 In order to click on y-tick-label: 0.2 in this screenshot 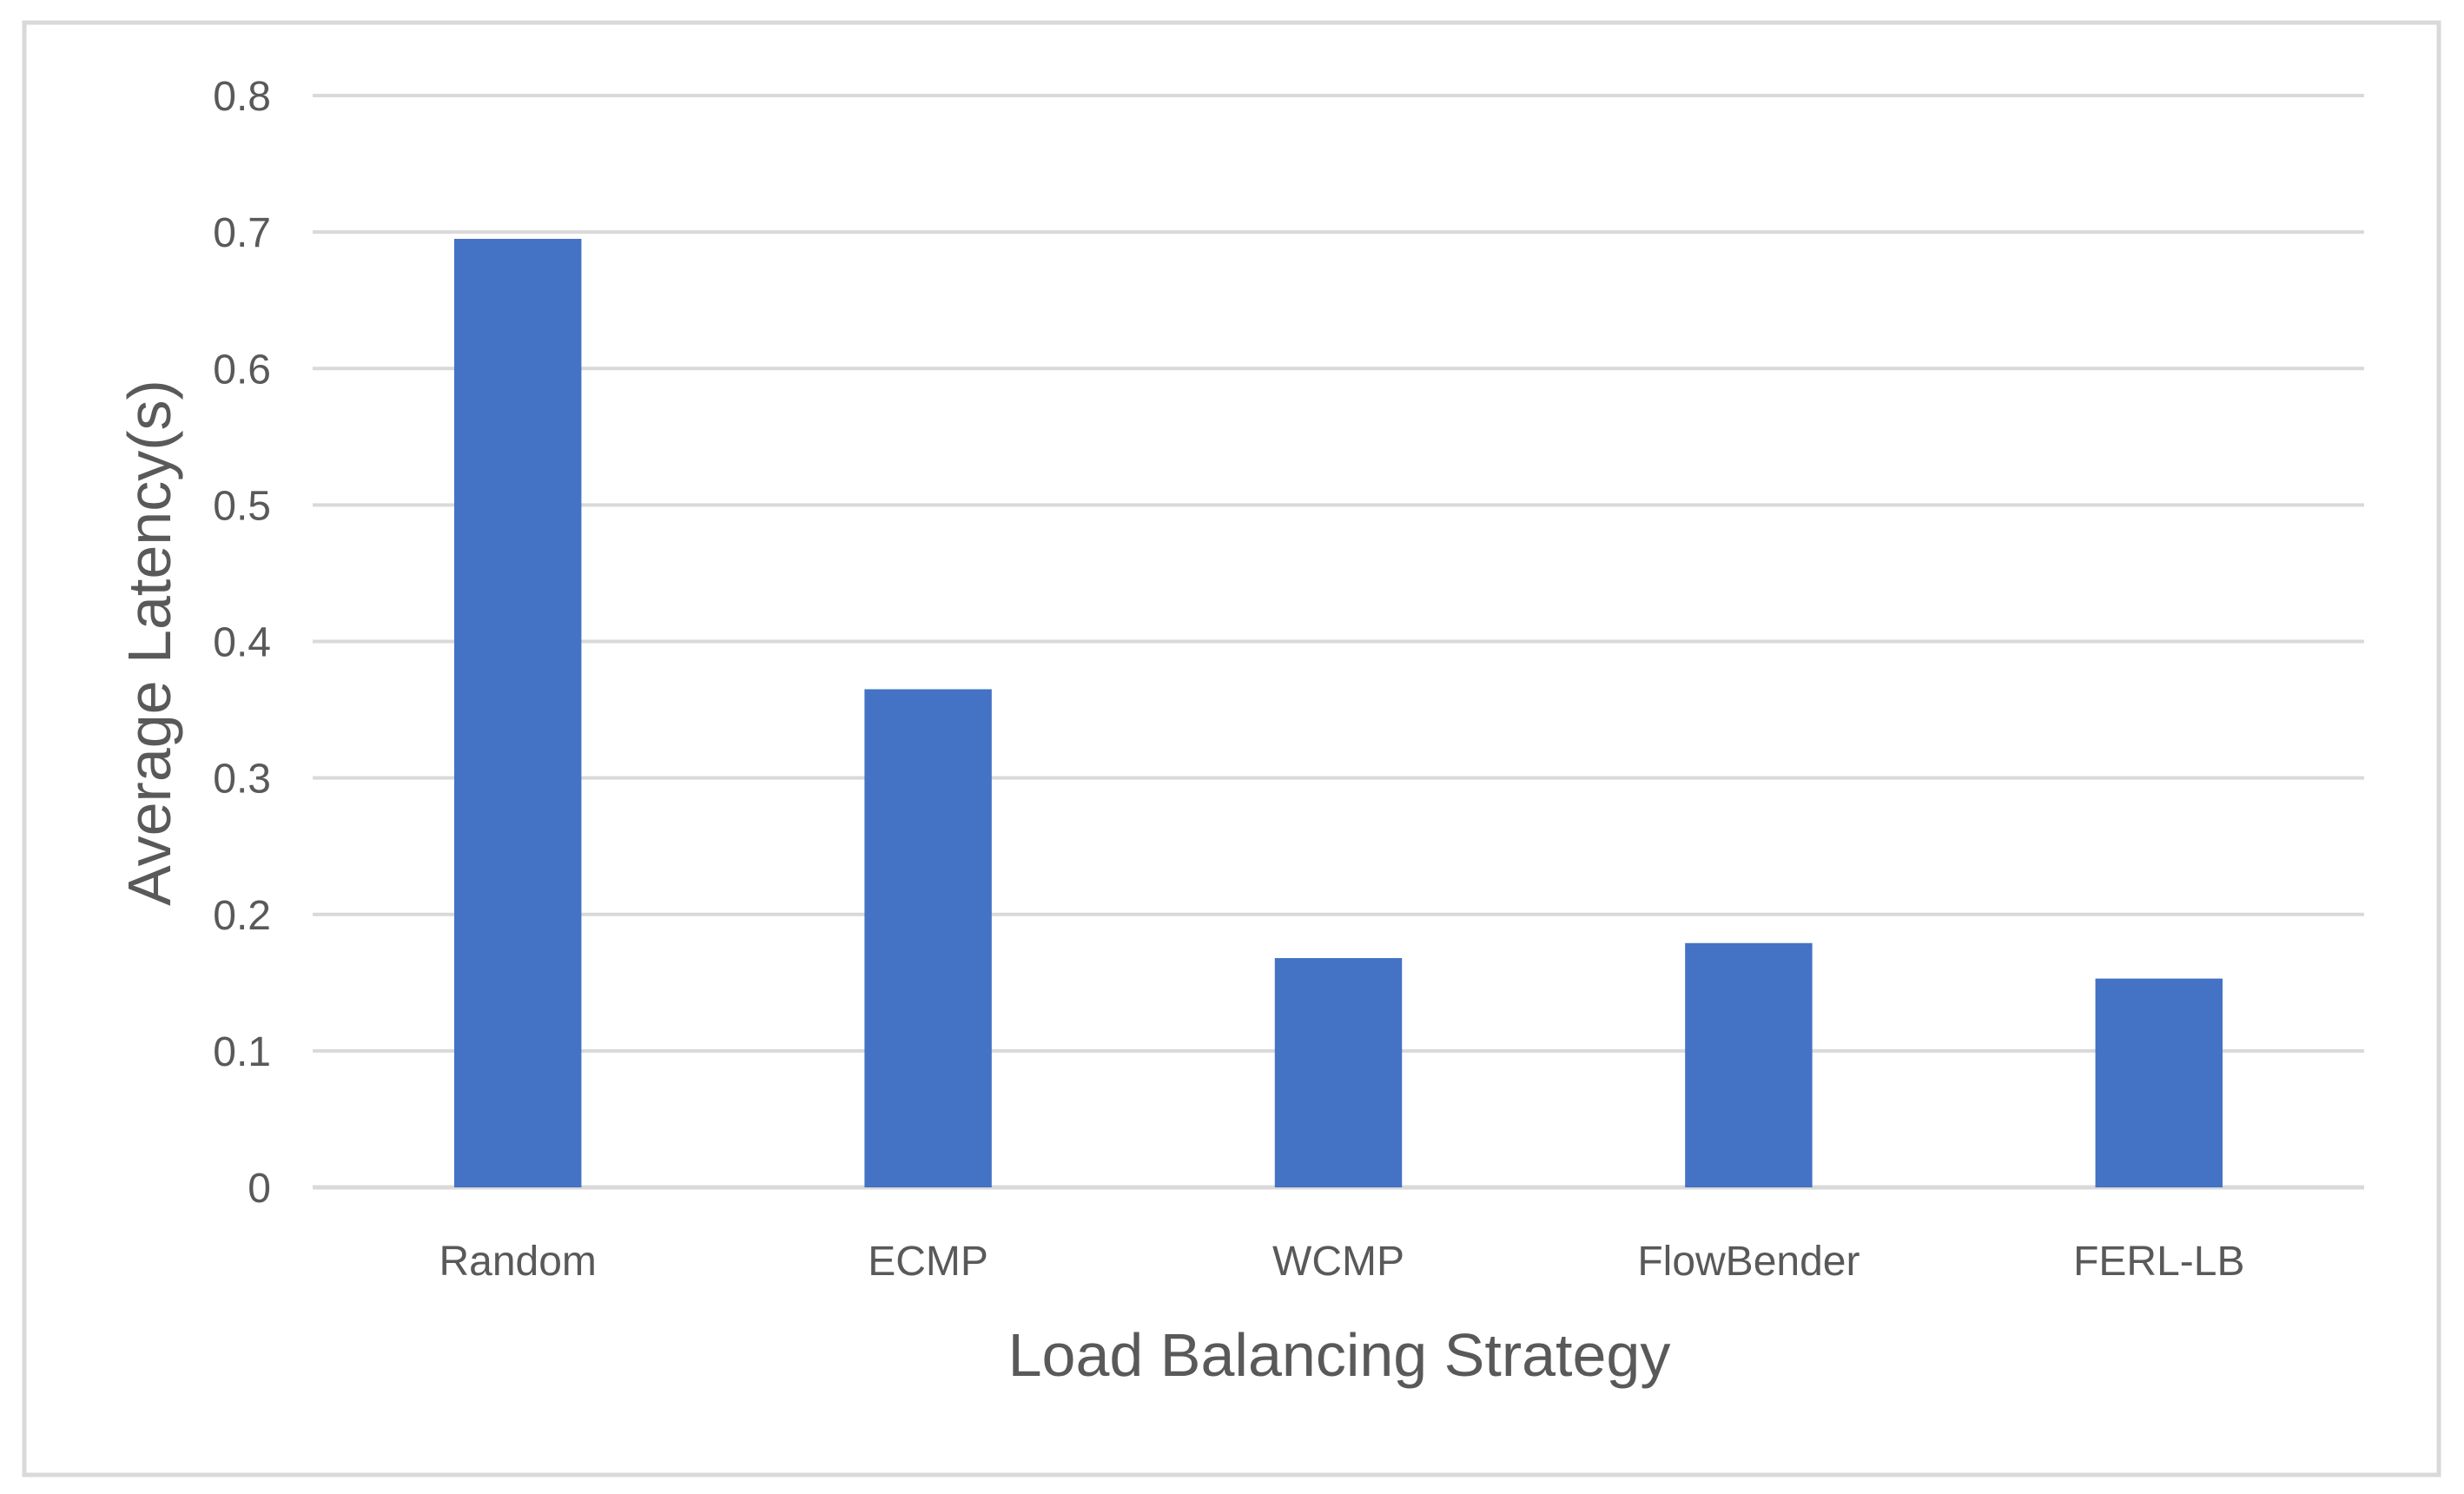, I will do `click(242, 916)`.